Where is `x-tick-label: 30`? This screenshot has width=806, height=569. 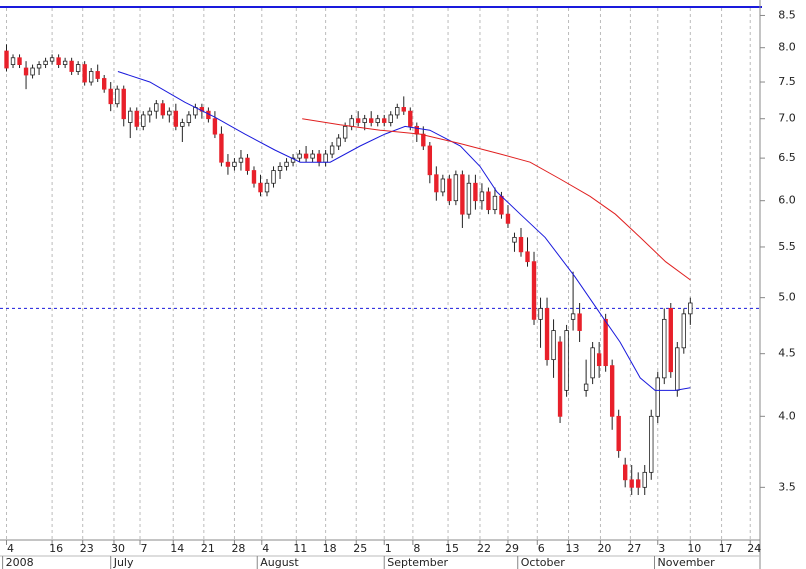
x-tick-label: 30 is located at coordinates (118, 548).